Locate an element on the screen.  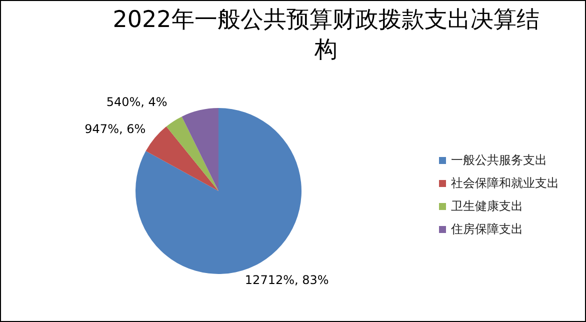
chart-title: 2022年一般公共预算财政拨款支出决算结构 is located at coordinates (326, 35).